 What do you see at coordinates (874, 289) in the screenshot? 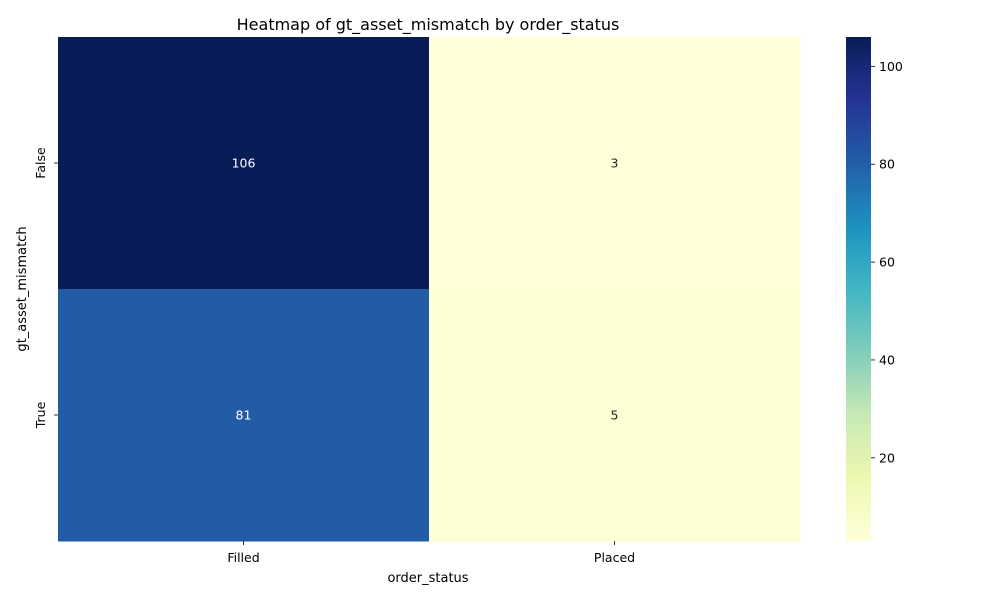
I see `colorbar: 20 40 60 80 100` at bounding box center [874, 289].